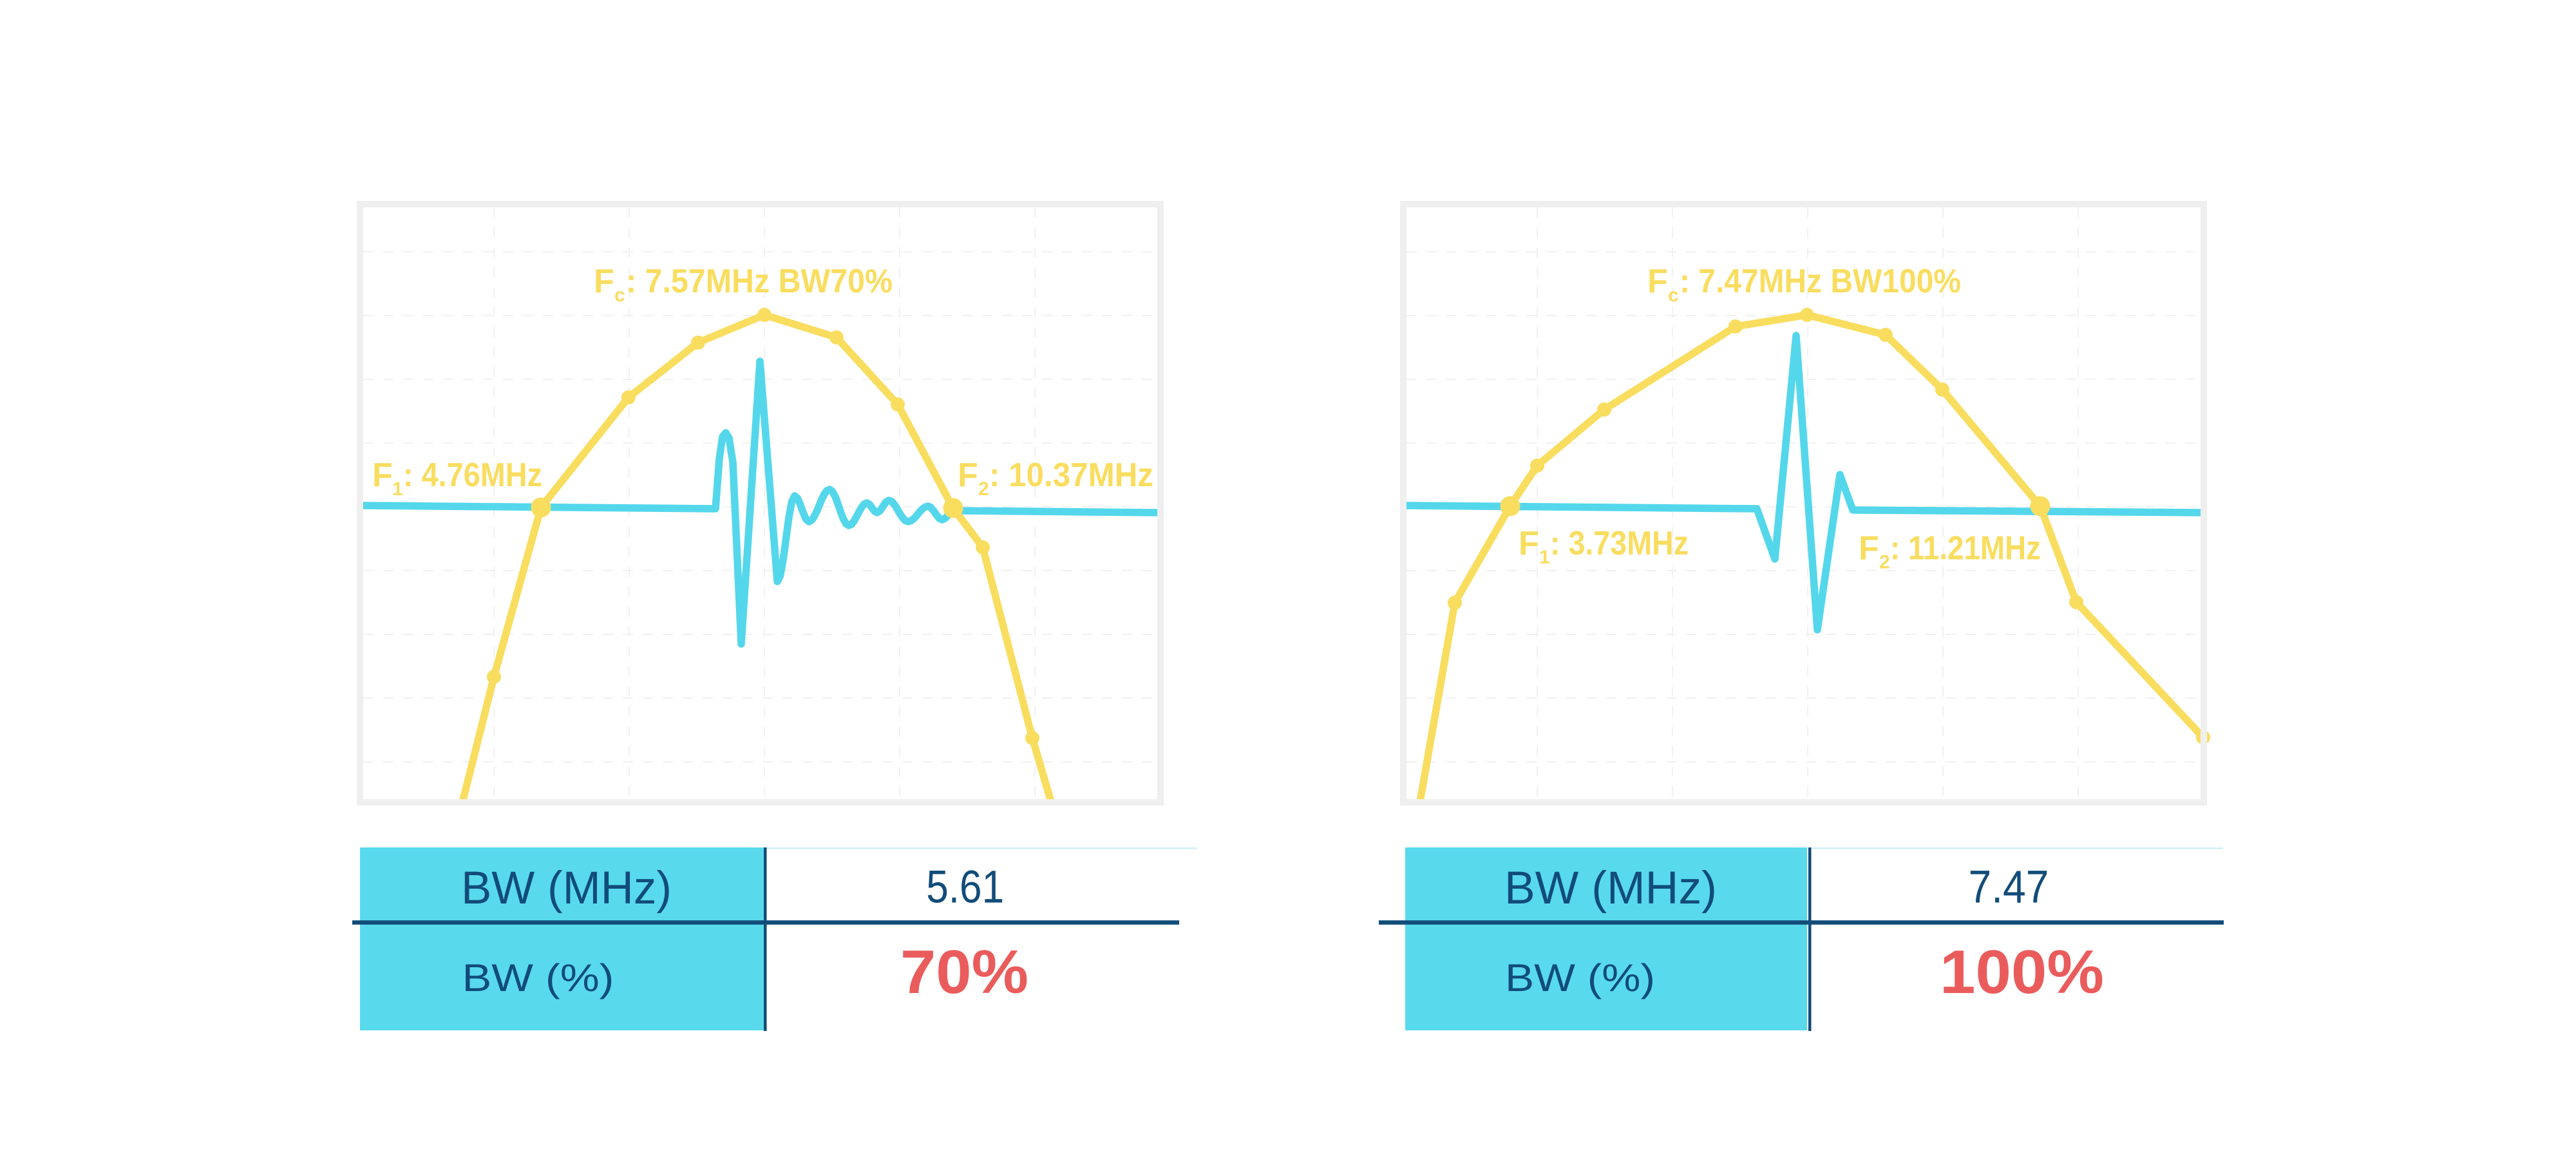 The image size is (2576, 1154). I want to click on svg-text:: 10.37MHz: : 10.37MHz, so click(1071, 475).